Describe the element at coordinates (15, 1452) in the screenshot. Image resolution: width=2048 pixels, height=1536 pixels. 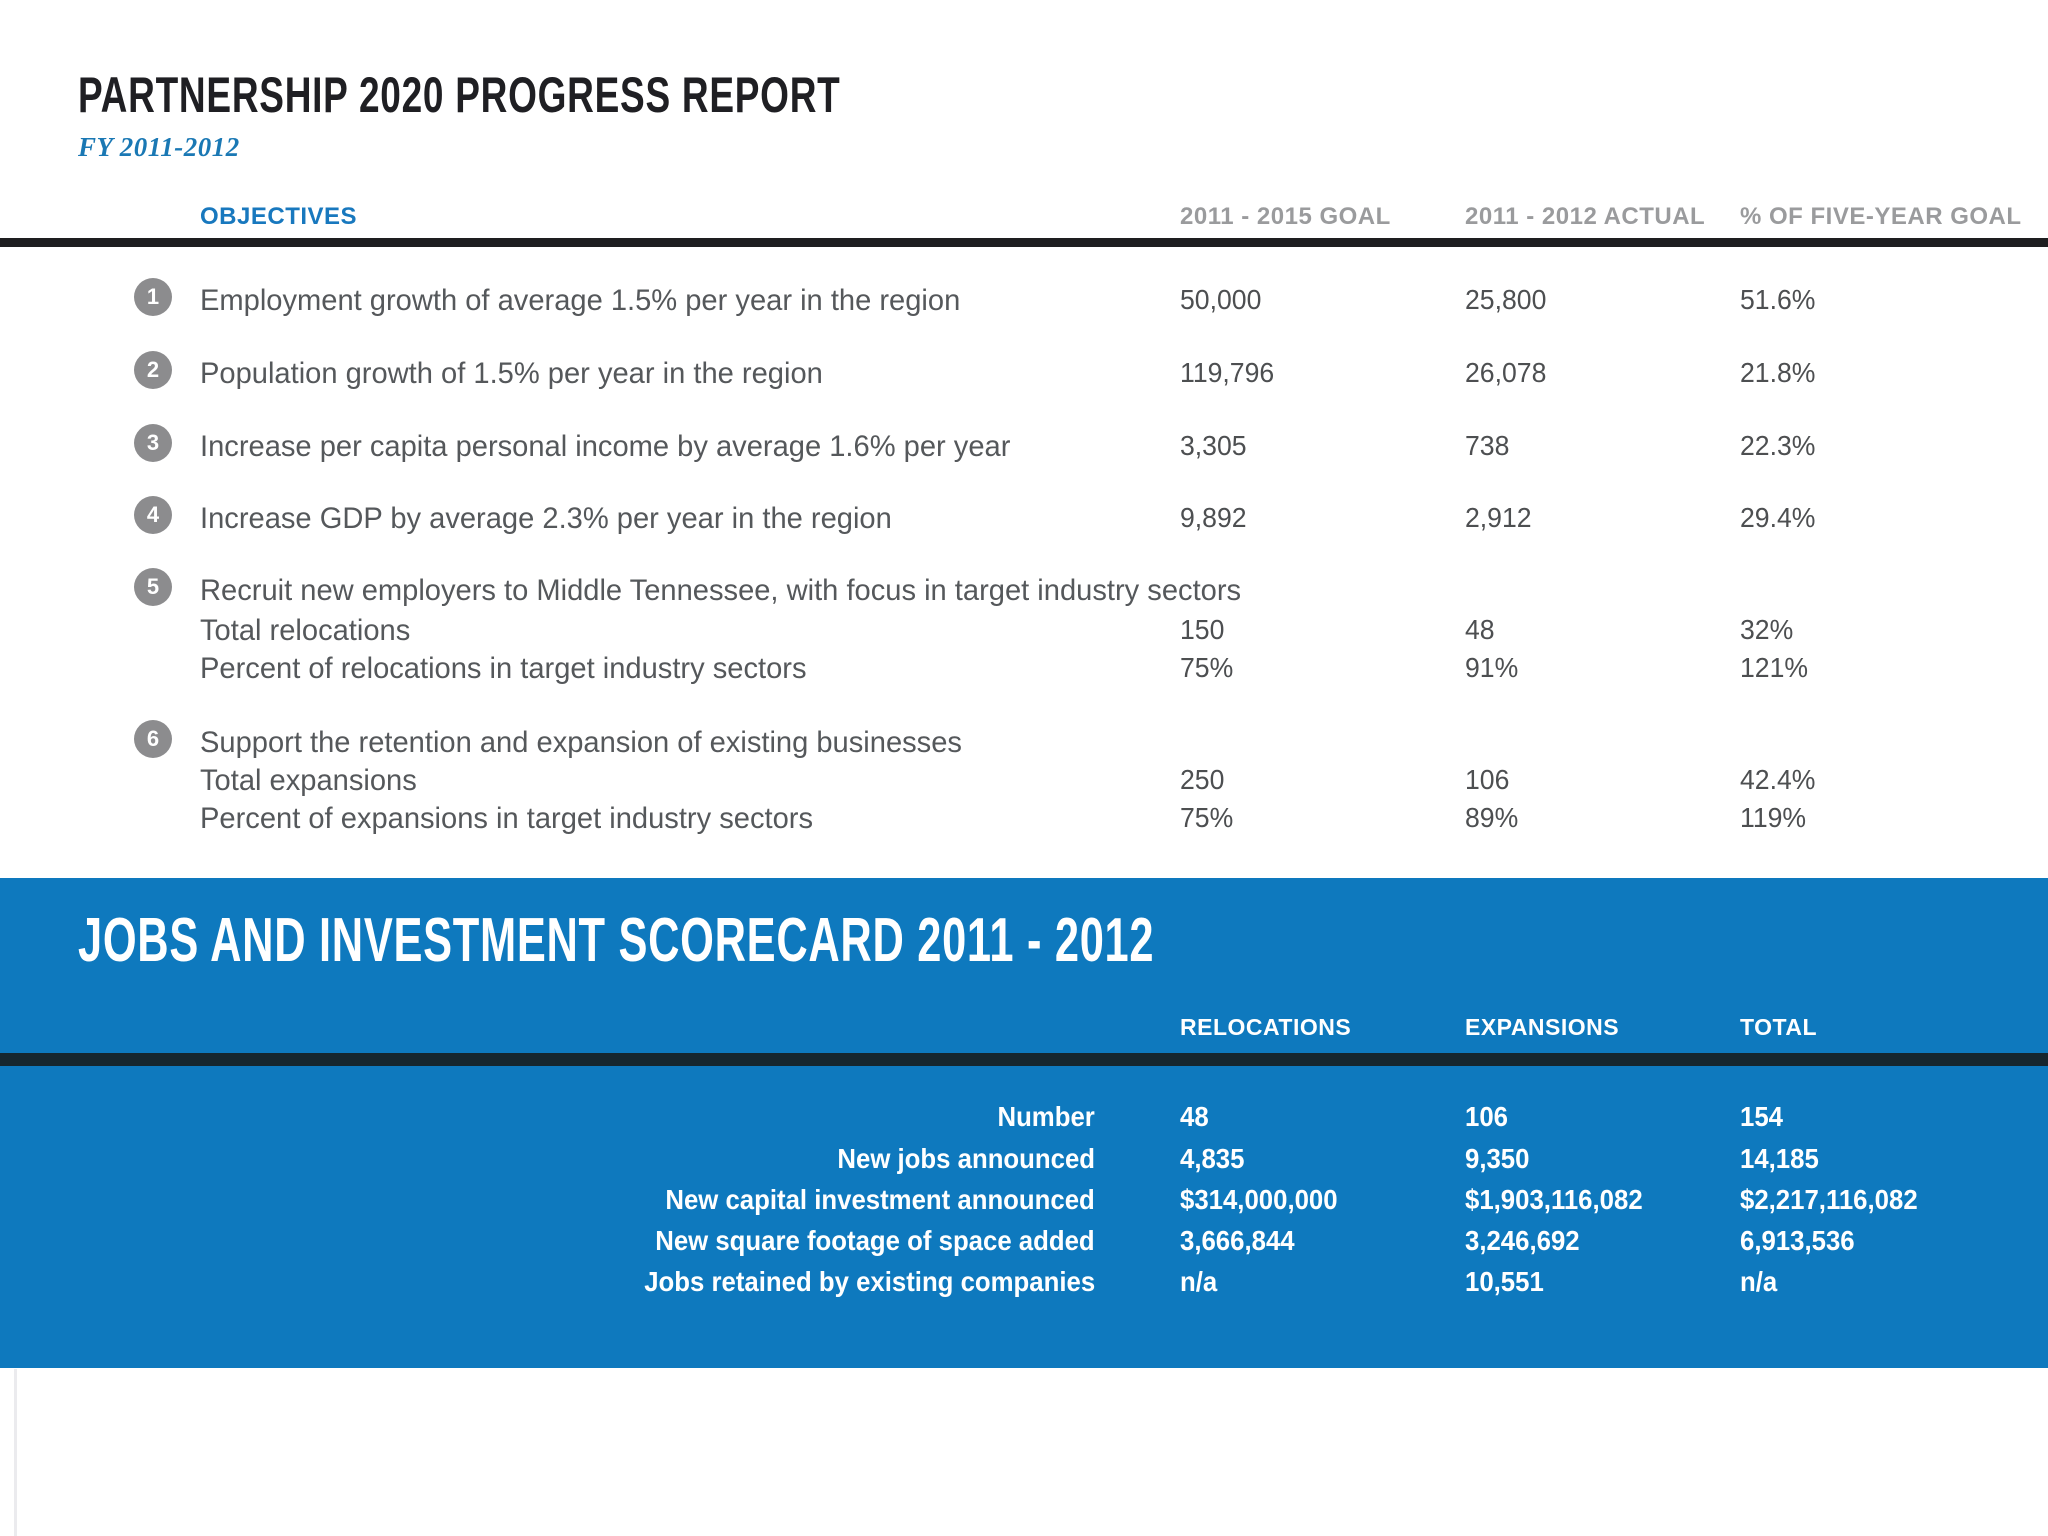
I see `page-edge-line` at that location.